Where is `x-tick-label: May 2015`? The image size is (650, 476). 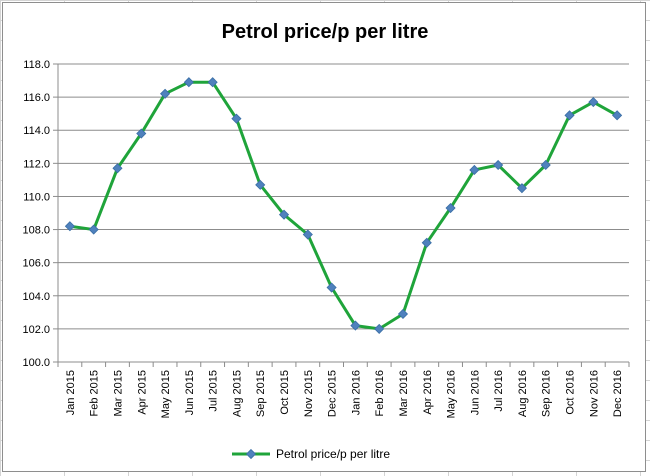
x-tick-label: May 2015 is located at coordinates (166, 394).